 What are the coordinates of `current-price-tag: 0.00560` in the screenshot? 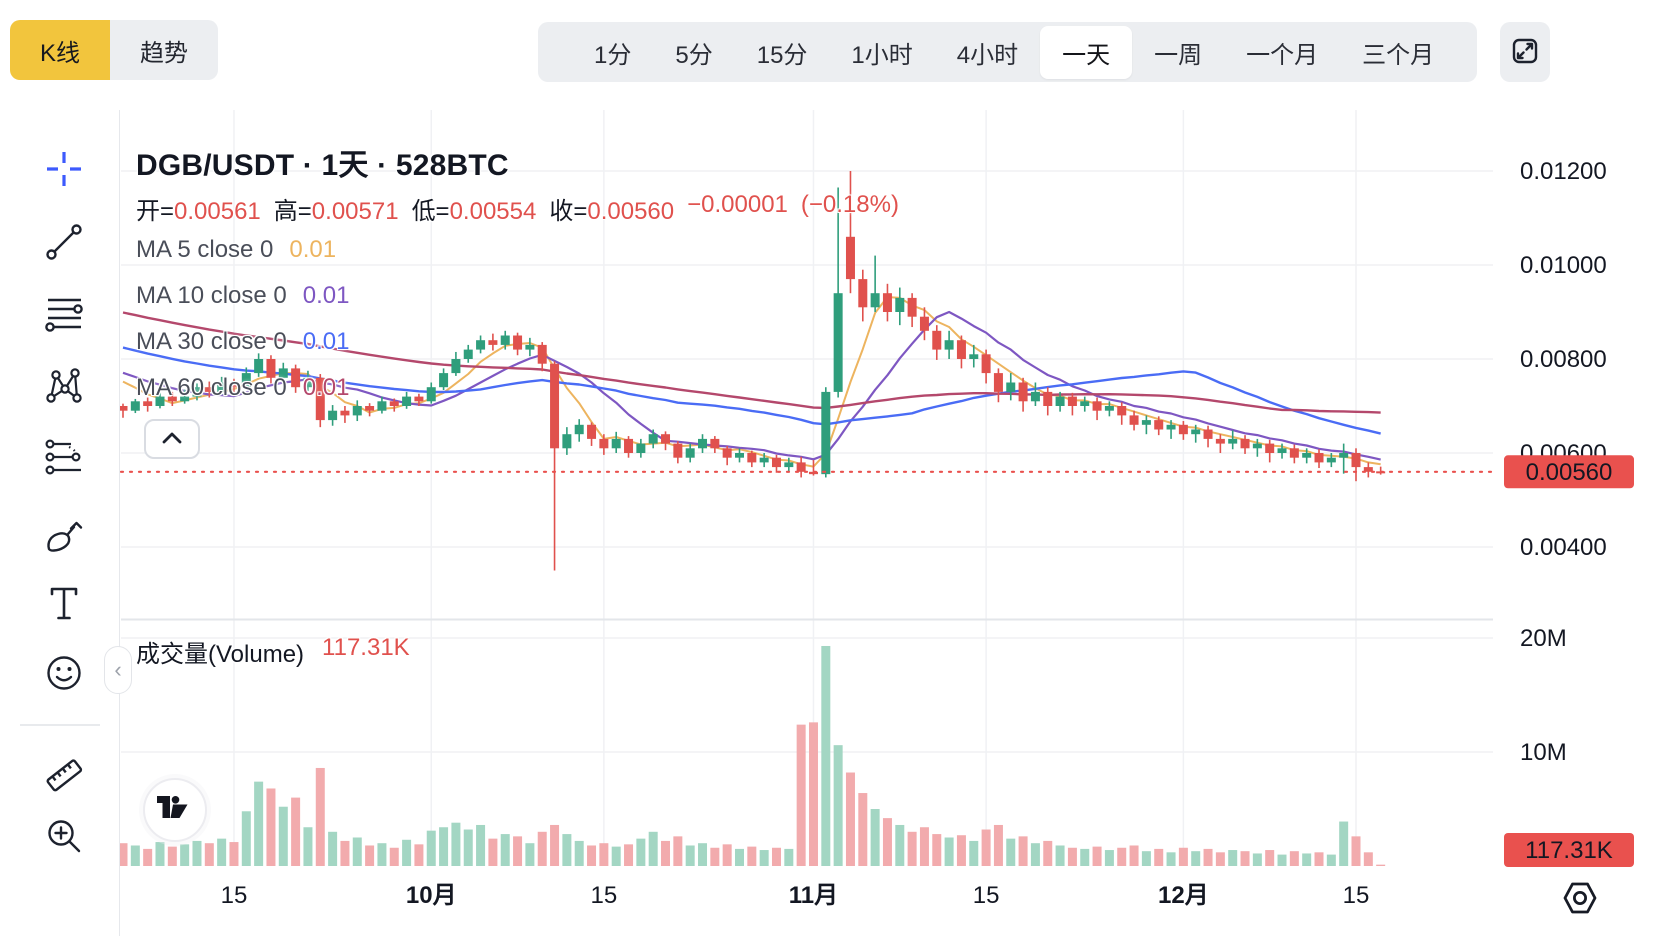 It's located at (1569, 472).